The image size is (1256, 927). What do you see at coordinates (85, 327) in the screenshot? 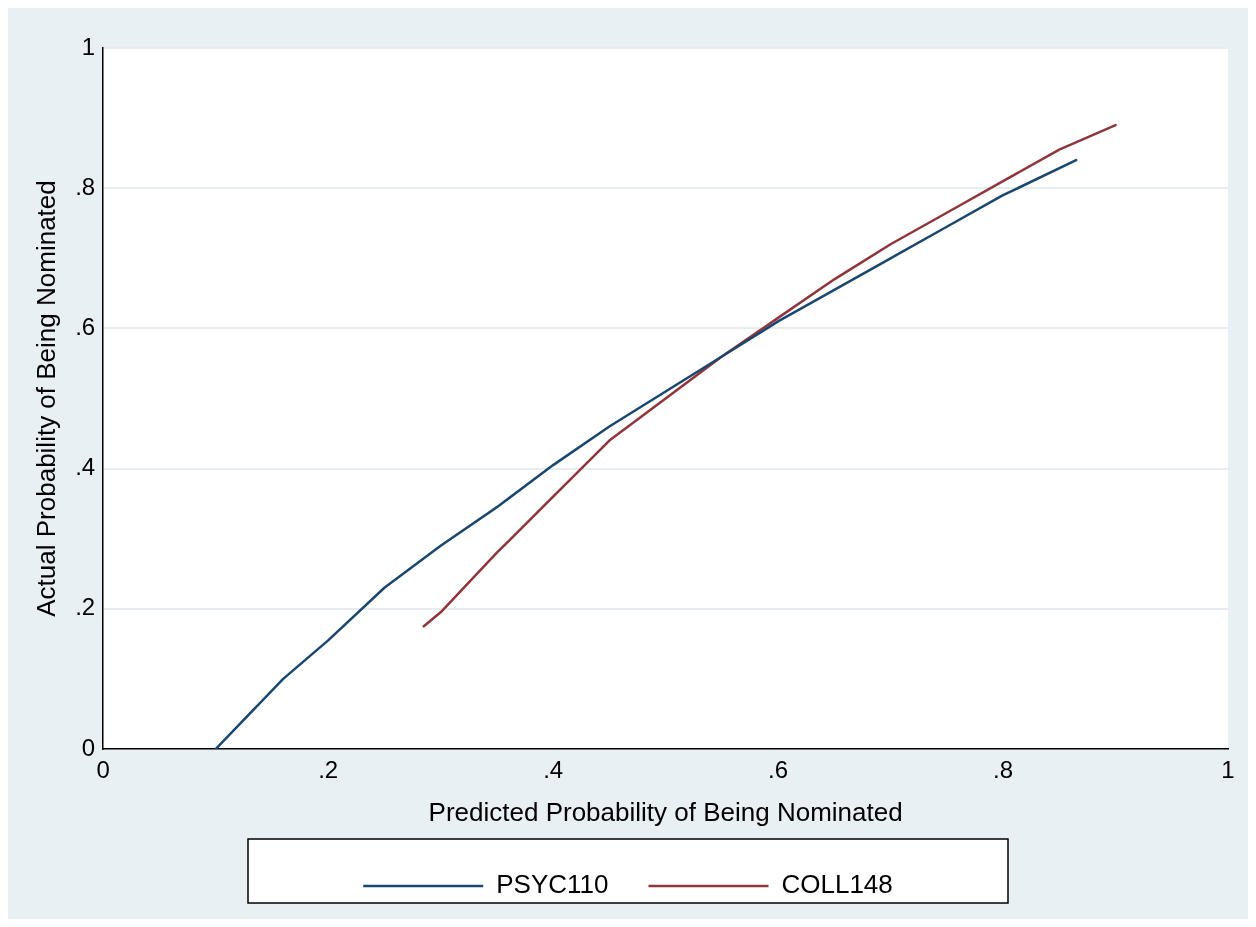
I see `y-tick-label: .6` at bounding box center [85, 327].